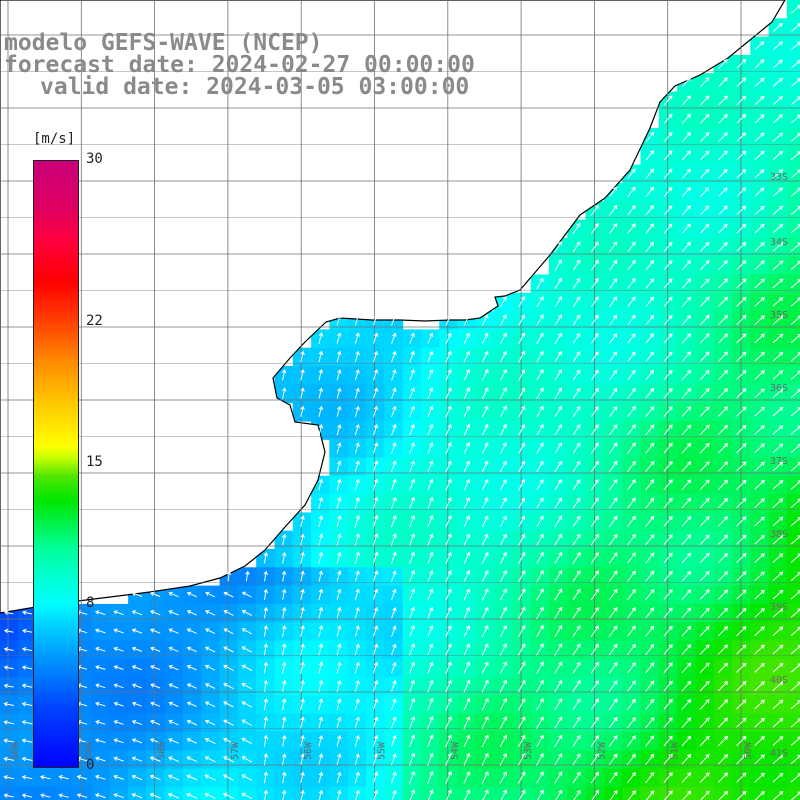  I want to click on lat-label: 34S, so click(779, 242).